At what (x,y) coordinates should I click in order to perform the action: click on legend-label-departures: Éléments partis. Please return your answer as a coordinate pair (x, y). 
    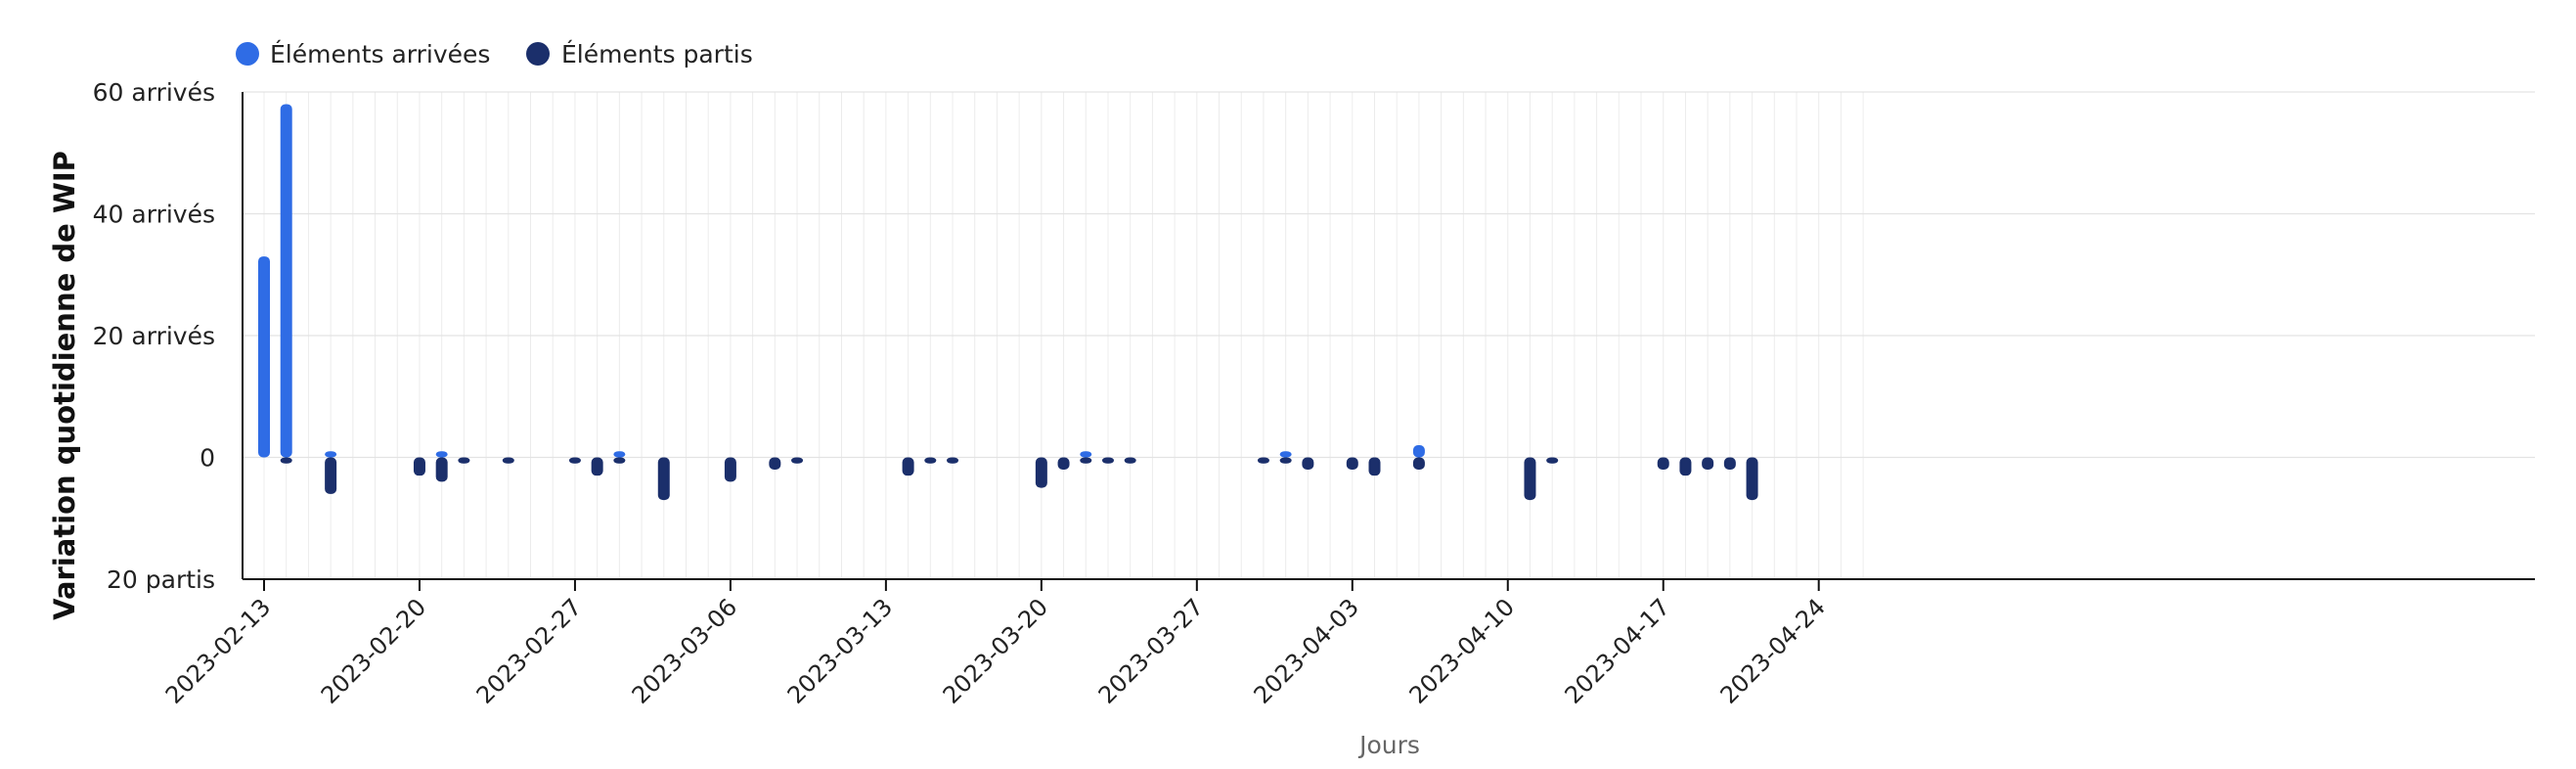
    Looking at the image, I should click on (657, 54).